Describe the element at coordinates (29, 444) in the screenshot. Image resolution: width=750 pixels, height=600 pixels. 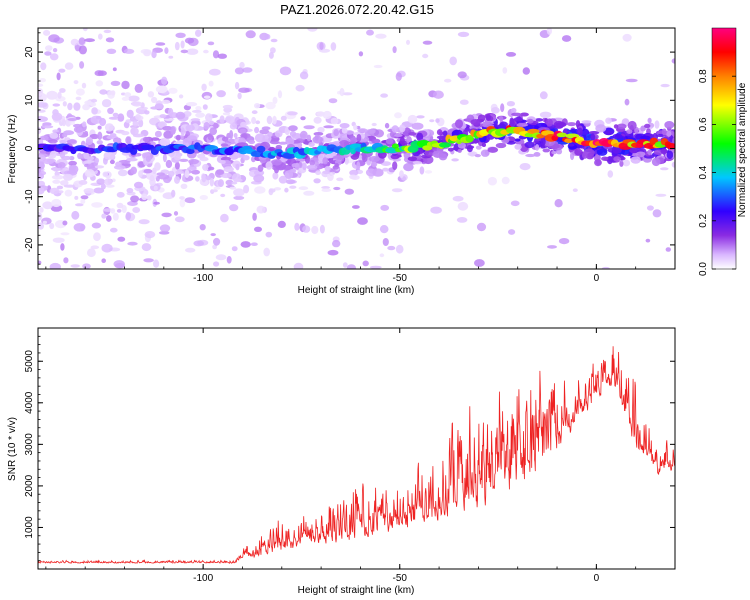
I see `y-tick-label: 3000` at that location.